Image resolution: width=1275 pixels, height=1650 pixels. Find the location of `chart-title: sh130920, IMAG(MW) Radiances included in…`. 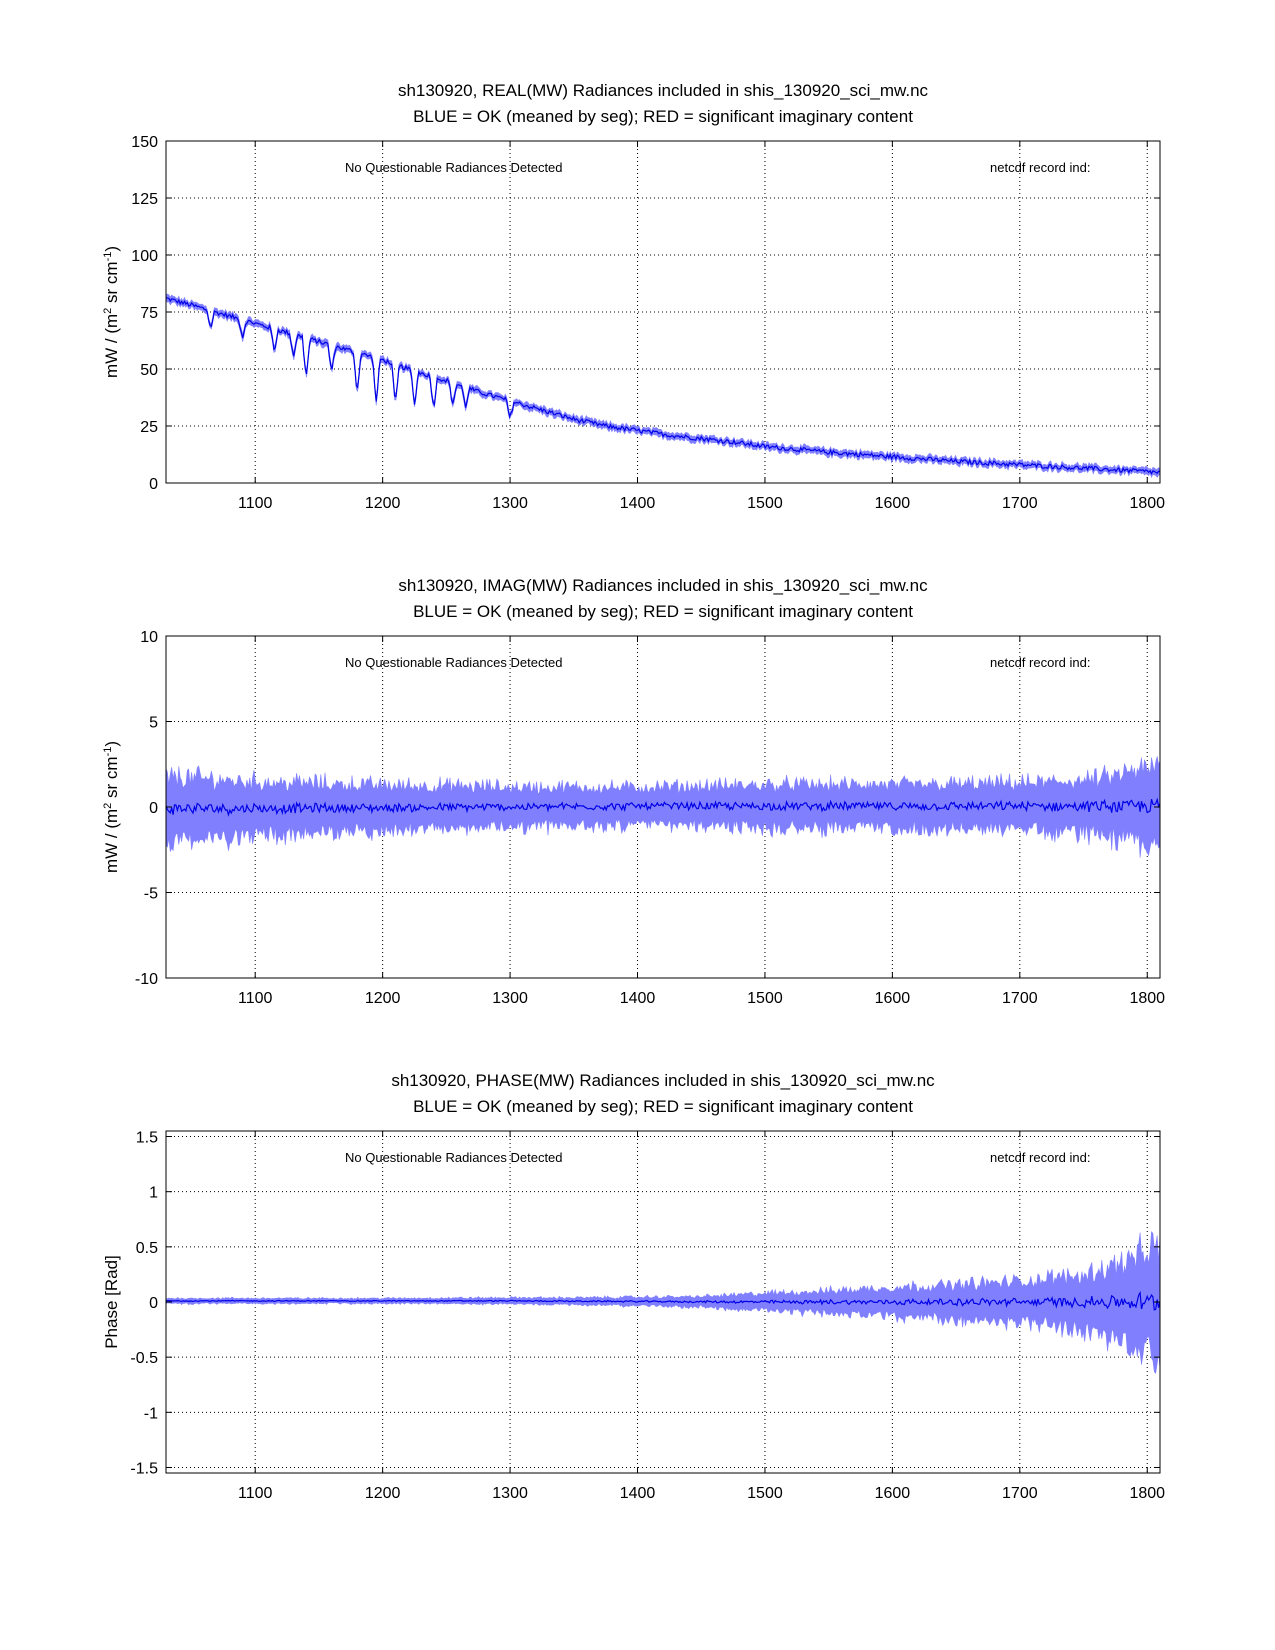

chart-title: sh130920, IMAG(MW) Radiances included in… is located at coordinates (663, 585).